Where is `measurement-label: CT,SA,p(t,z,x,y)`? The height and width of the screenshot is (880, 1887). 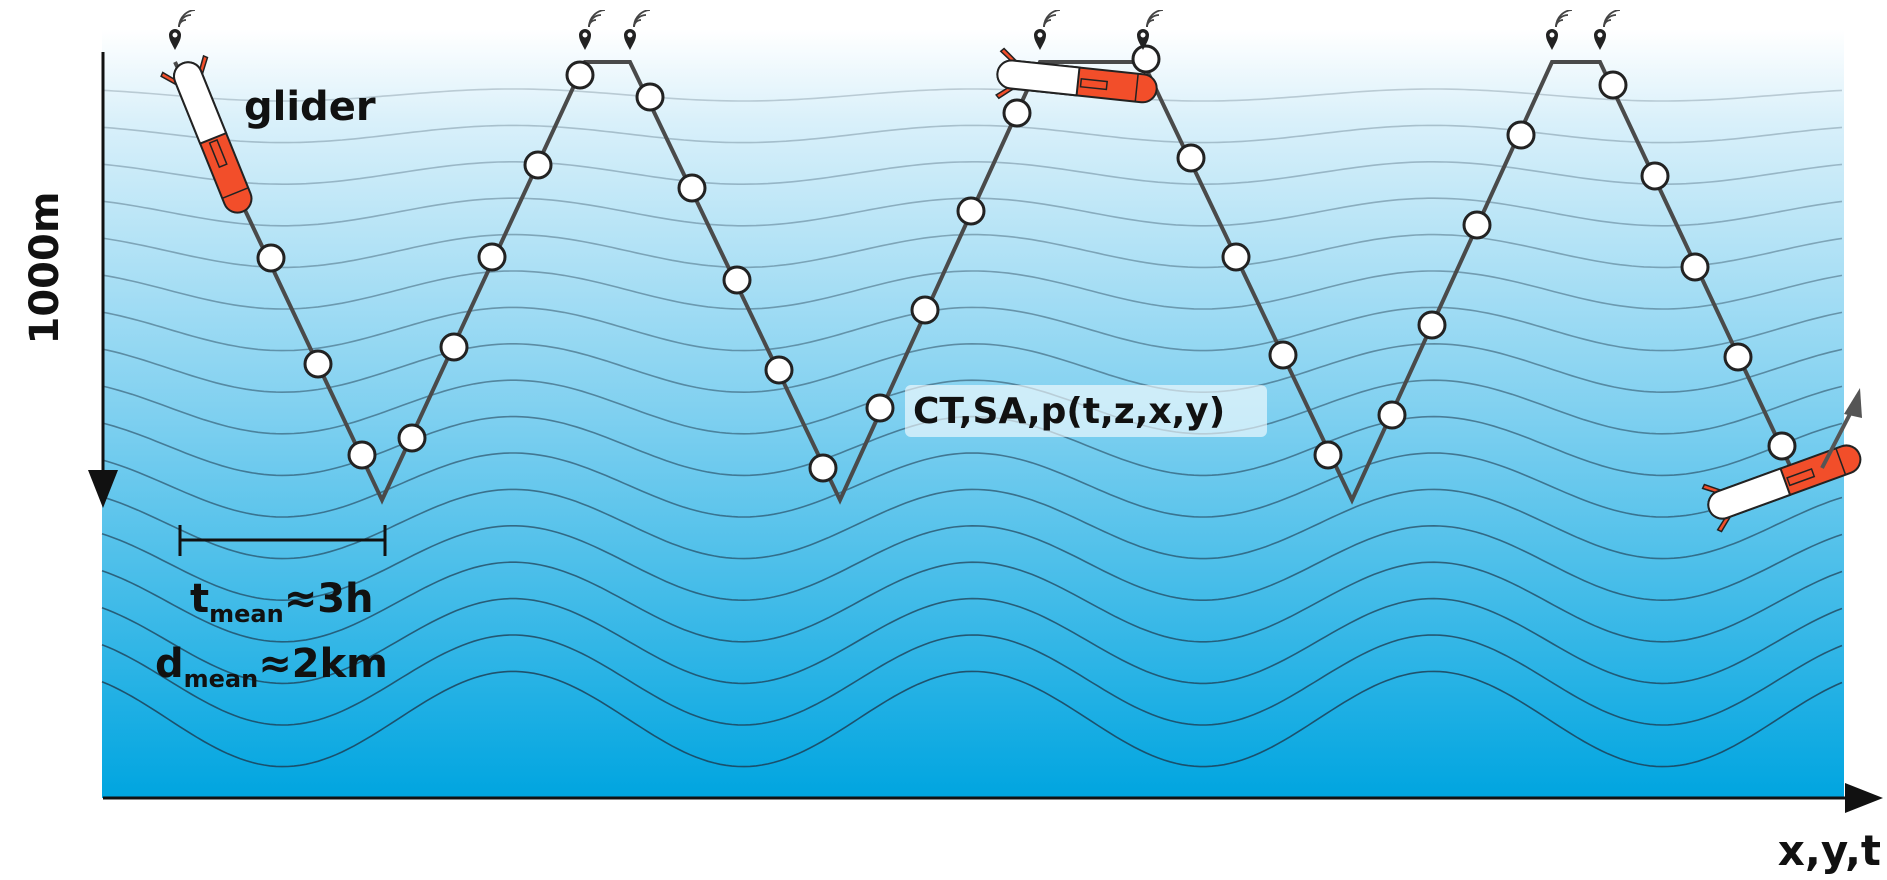 measurement-label: CT,SA,p(t,z,x,y) is located at coordinates (1069, 411).